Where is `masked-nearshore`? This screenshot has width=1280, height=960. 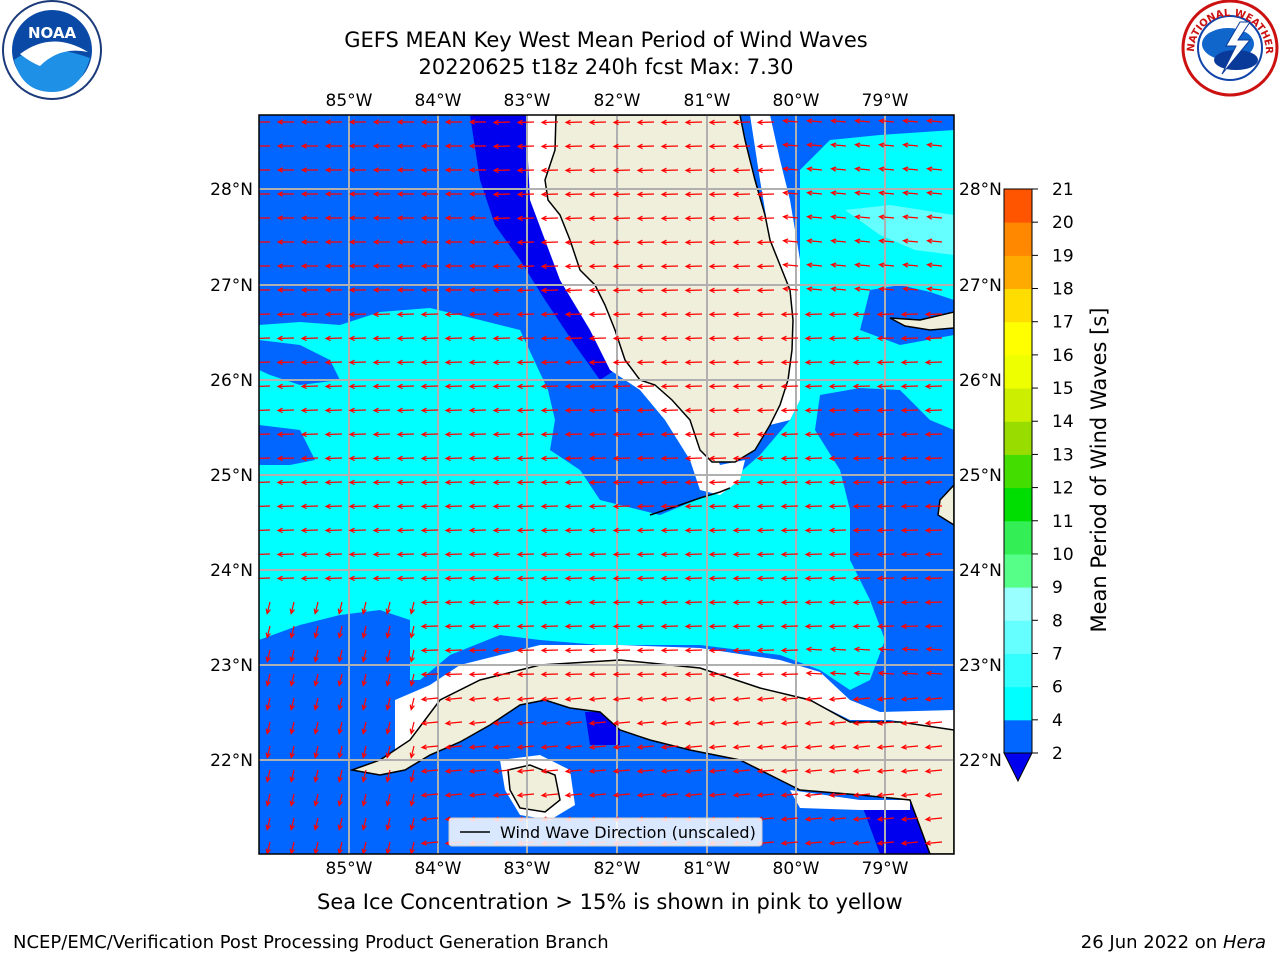
masked-nearshore is located at coordinates (674, 700).